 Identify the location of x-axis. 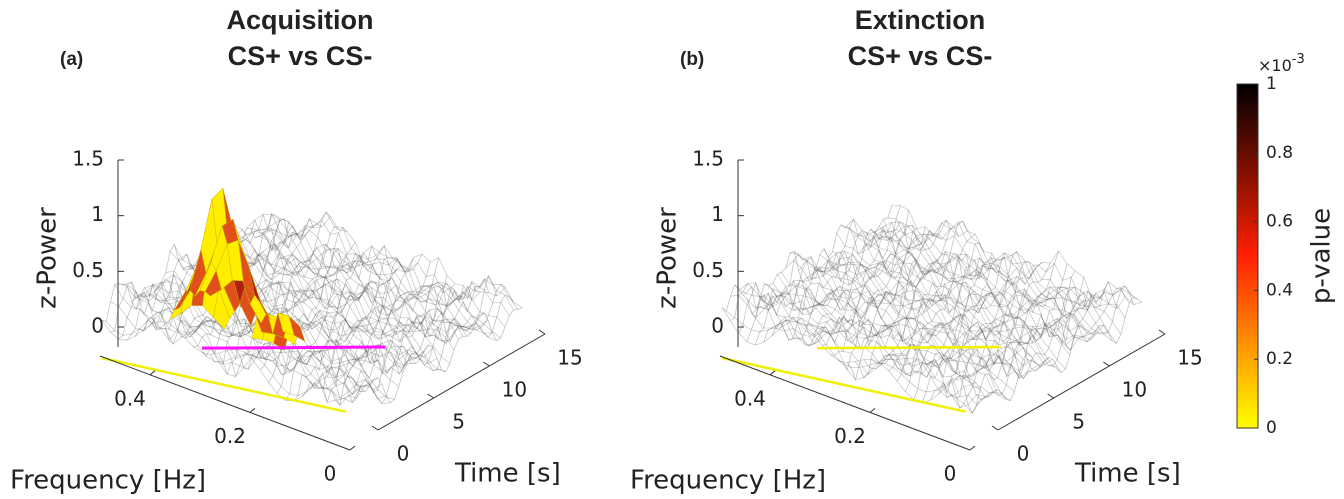
(845, 403).